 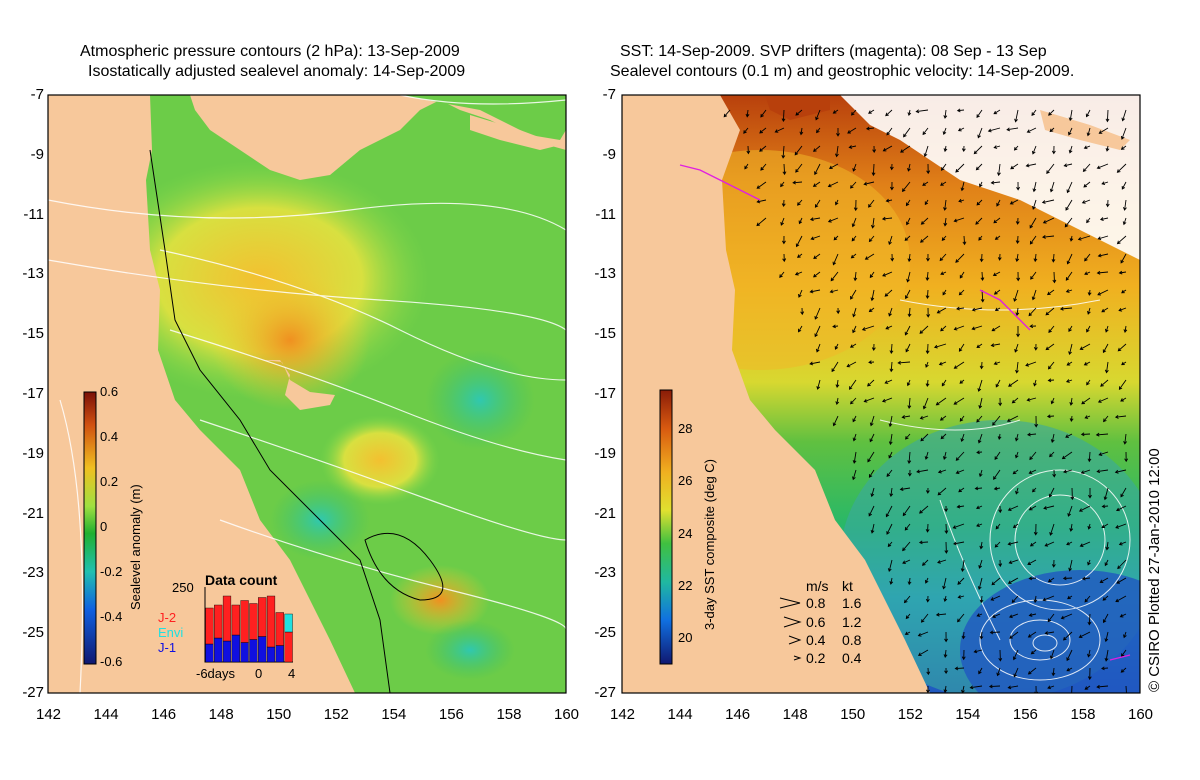 What do you see at coordinates (1025, 714) in the screenshot?
I see `x-tick-label: 156` at bounding box center [1025, 714].